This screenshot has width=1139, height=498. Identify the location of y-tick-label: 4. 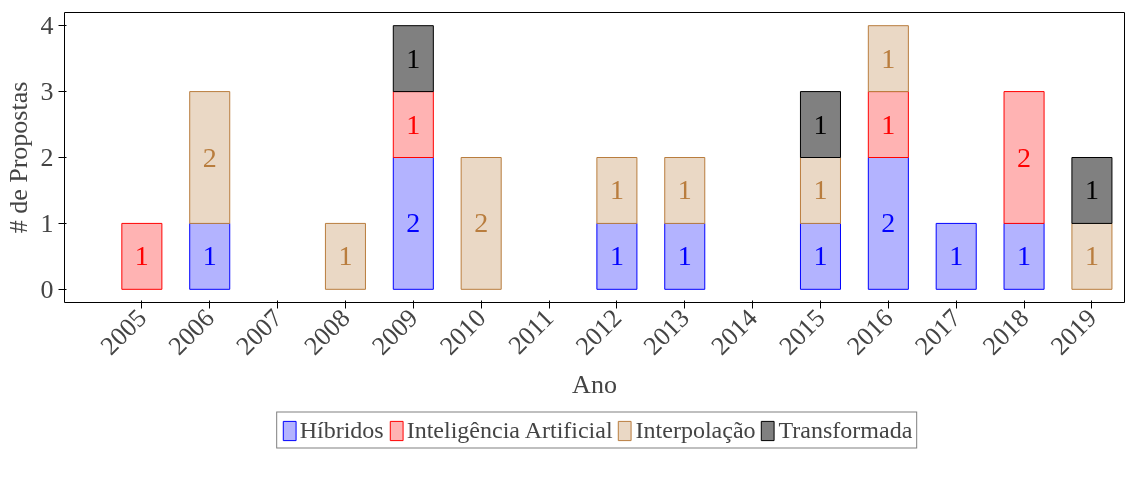
(47, 26).